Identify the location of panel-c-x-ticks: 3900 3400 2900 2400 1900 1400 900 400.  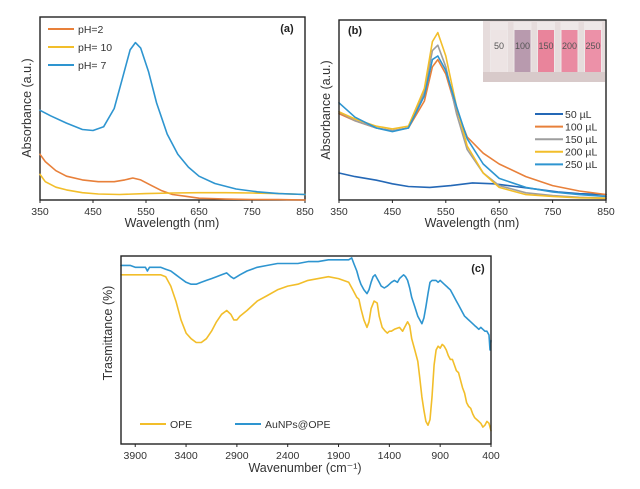
(312, 453).